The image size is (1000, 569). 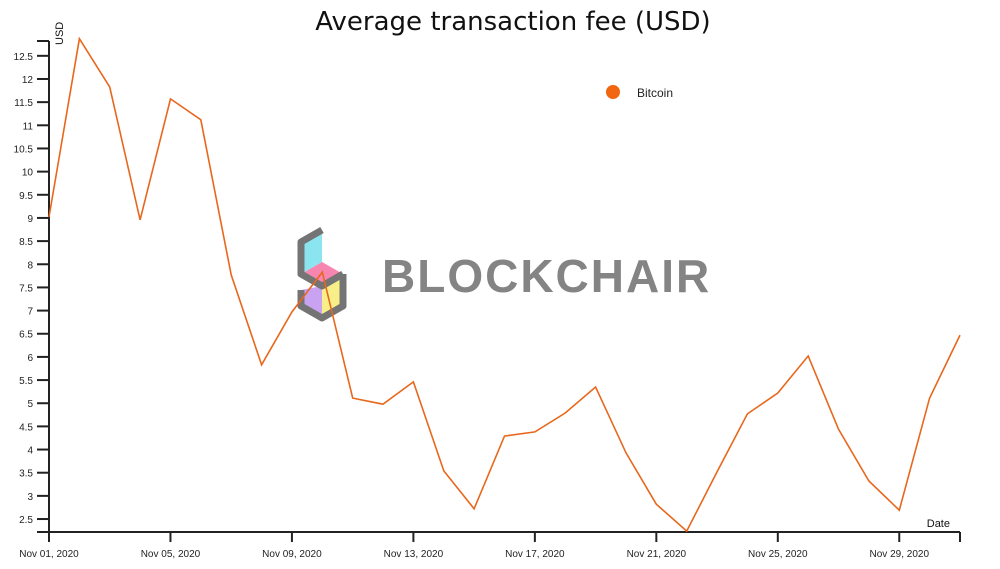 I want to click on y-tick-label: 10.5, so click(x=24, y=149).